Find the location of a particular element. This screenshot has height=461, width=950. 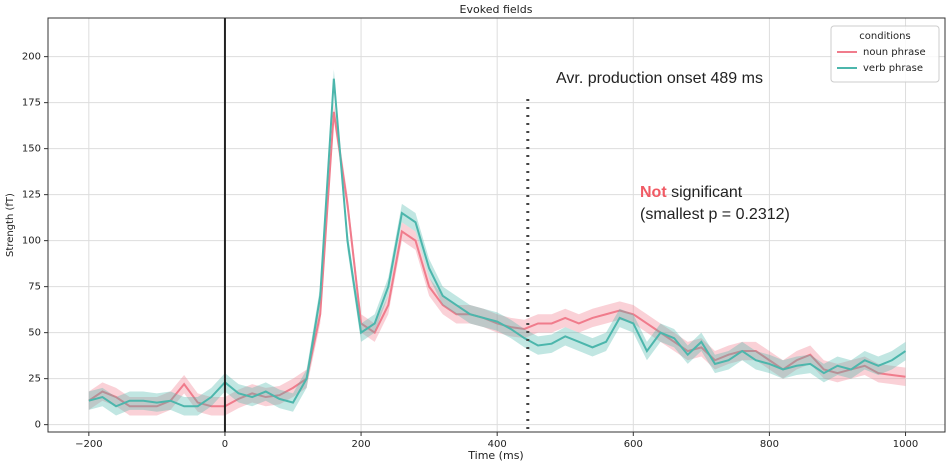

x-axis-label: Time (ms) is located at coordinates (495, 455).